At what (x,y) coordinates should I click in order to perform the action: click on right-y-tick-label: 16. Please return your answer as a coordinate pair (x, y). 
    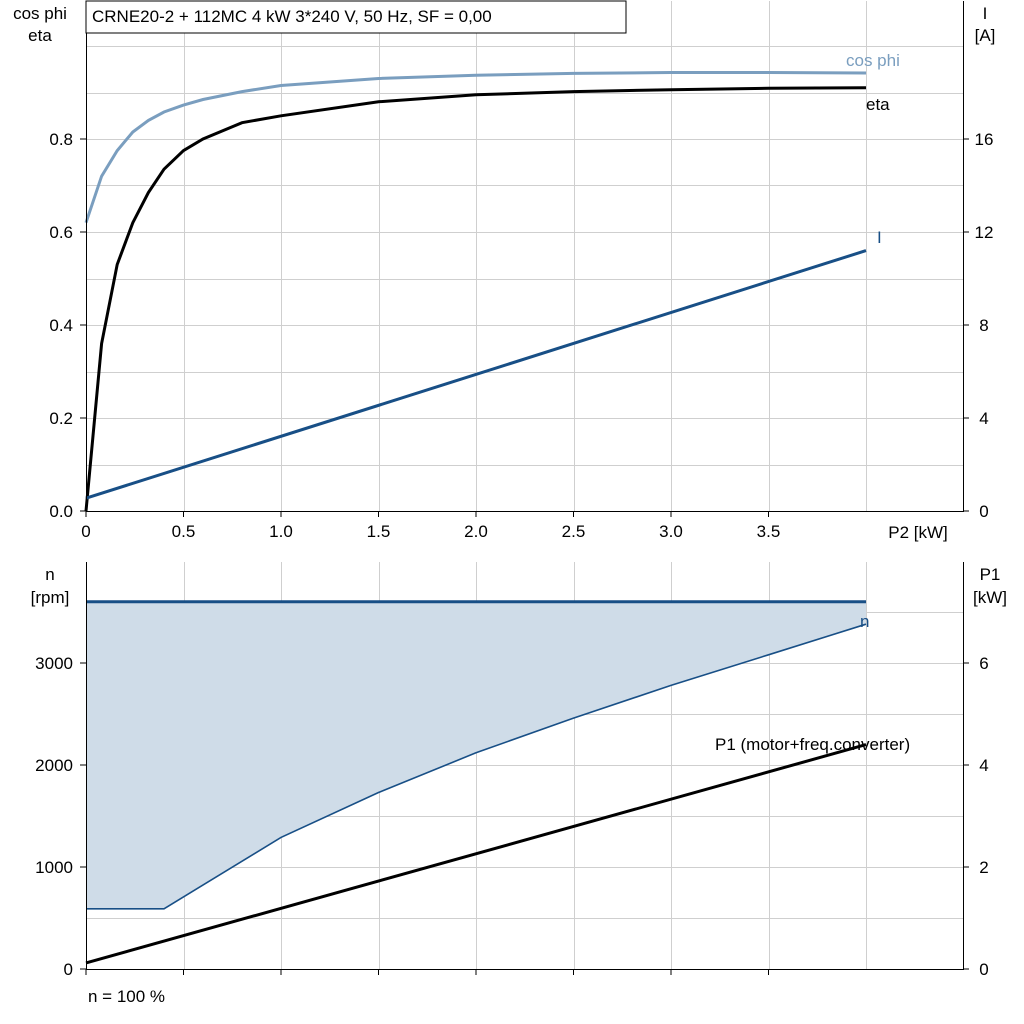
    Looking at the image, I should click on (984, 139).